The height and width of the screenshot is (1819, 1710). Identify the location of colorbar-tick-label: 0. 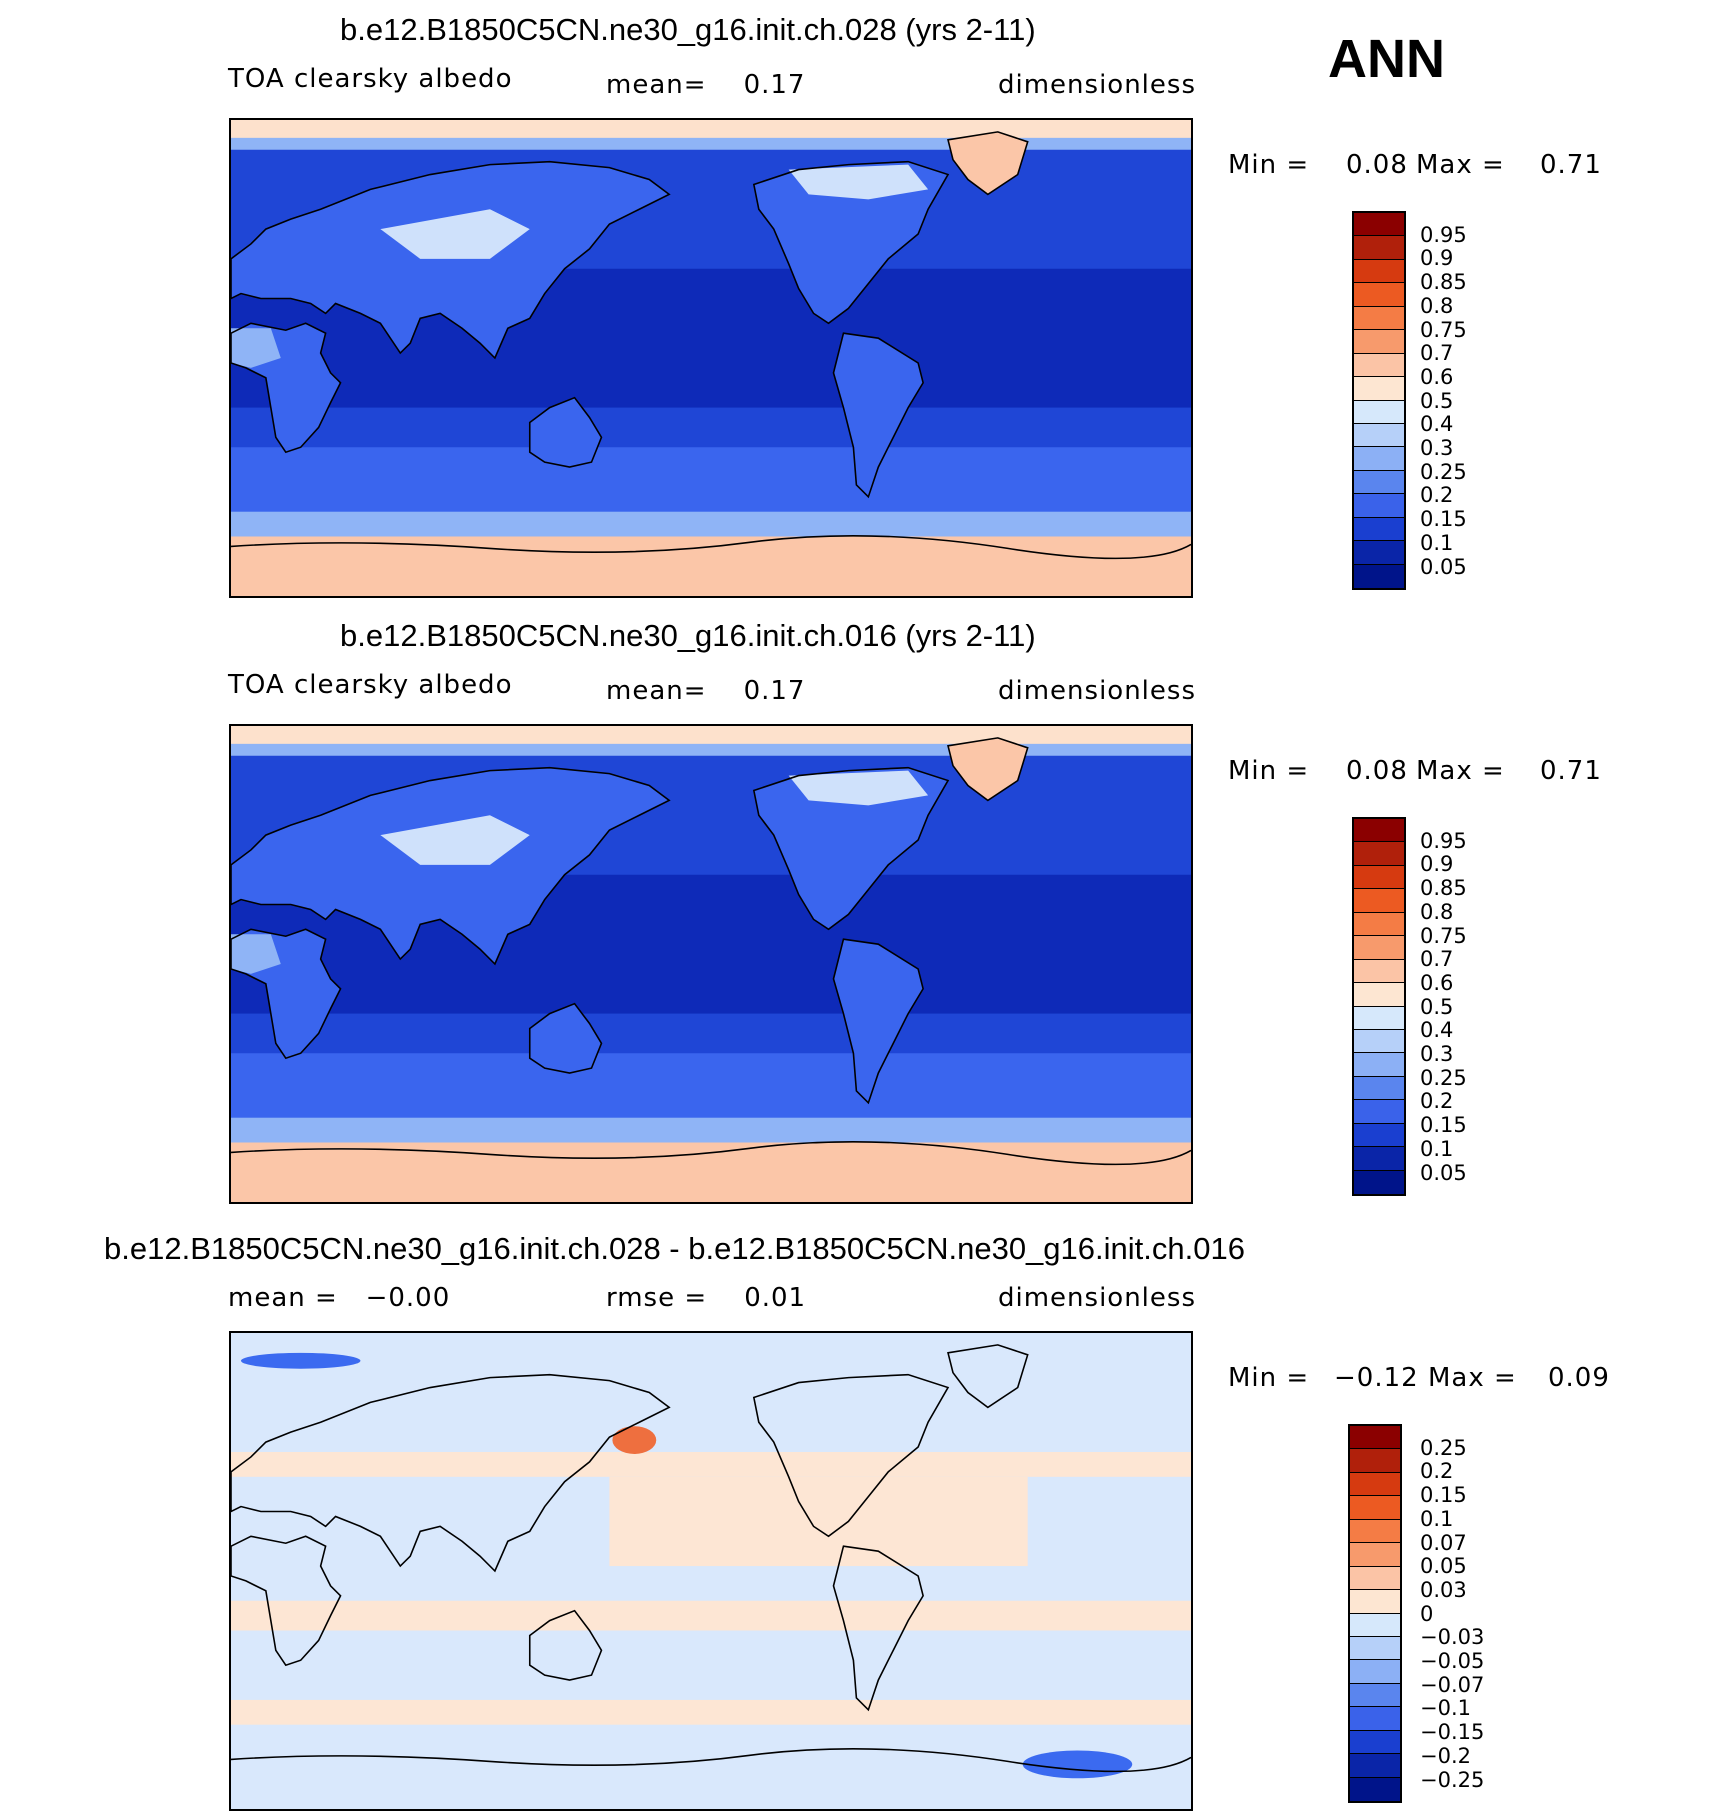
(1427, 1613).